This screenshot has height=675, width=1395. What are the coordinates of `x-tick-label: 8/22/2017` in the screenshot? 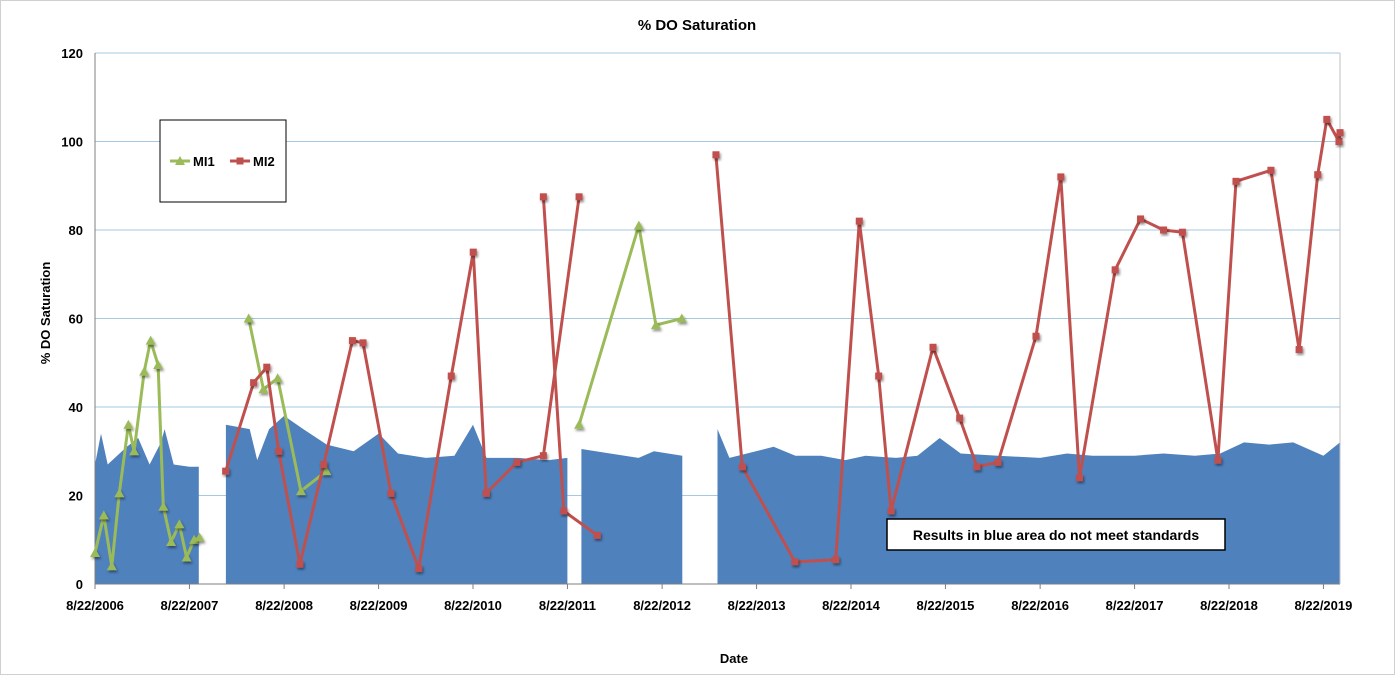 It's located at (1135, 605).